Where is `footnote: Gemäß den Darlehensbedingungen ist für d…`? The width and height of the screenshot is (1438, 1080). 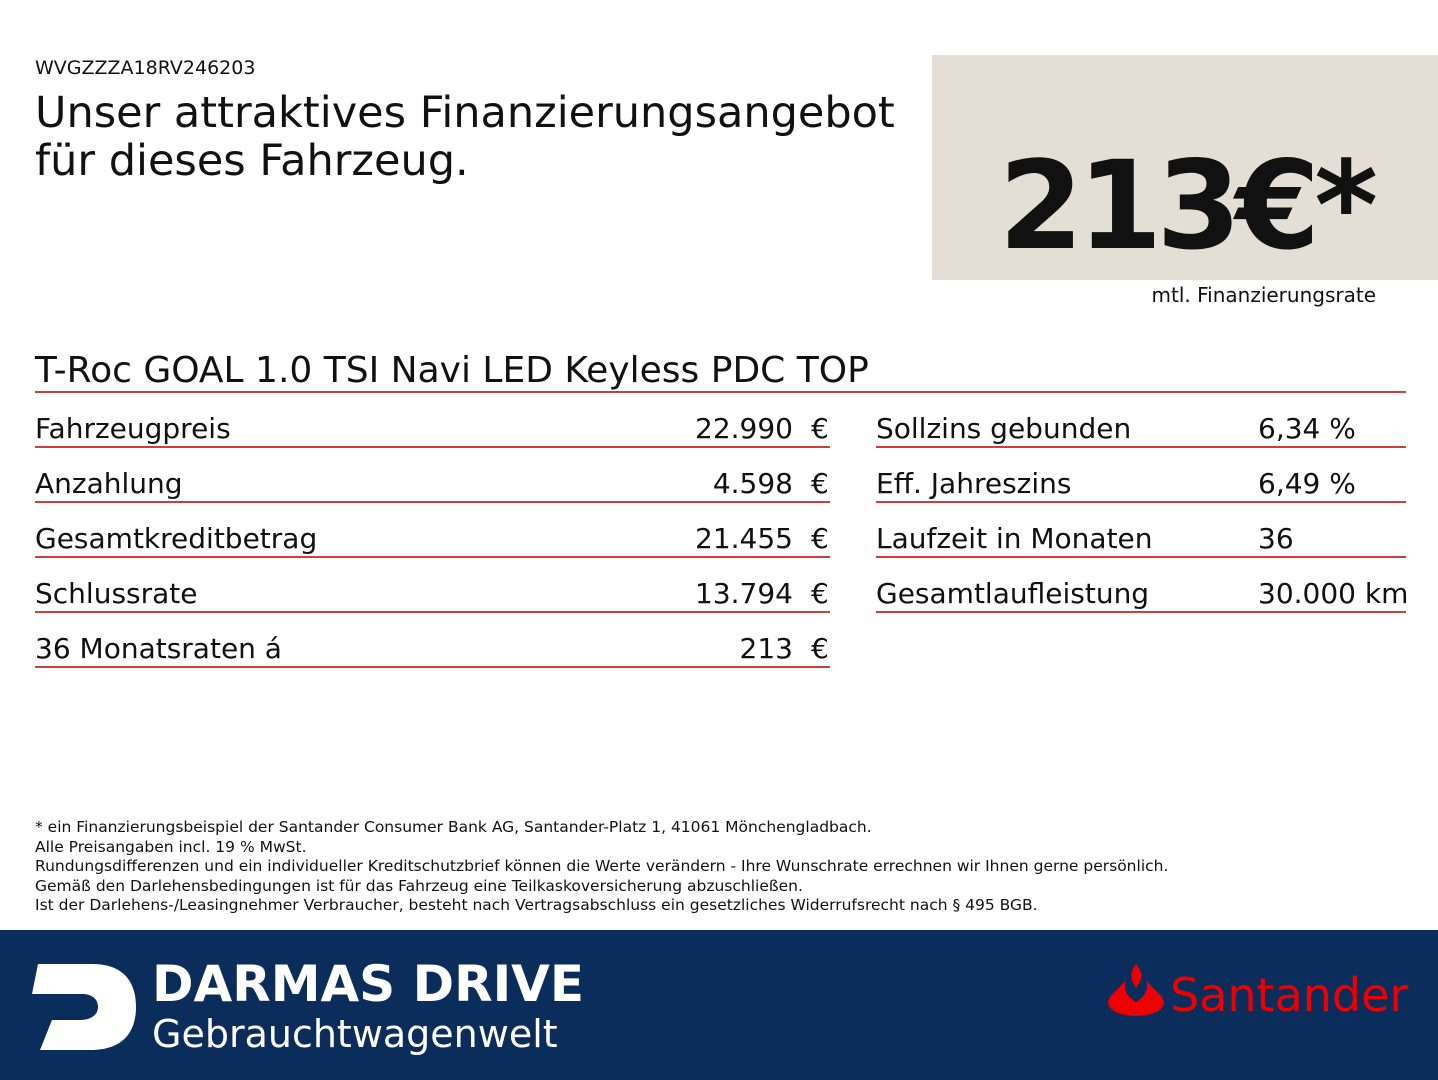
footnote: Gemäß den Darlehensbedingungen ist für d… is located at coordinates (419, 885).